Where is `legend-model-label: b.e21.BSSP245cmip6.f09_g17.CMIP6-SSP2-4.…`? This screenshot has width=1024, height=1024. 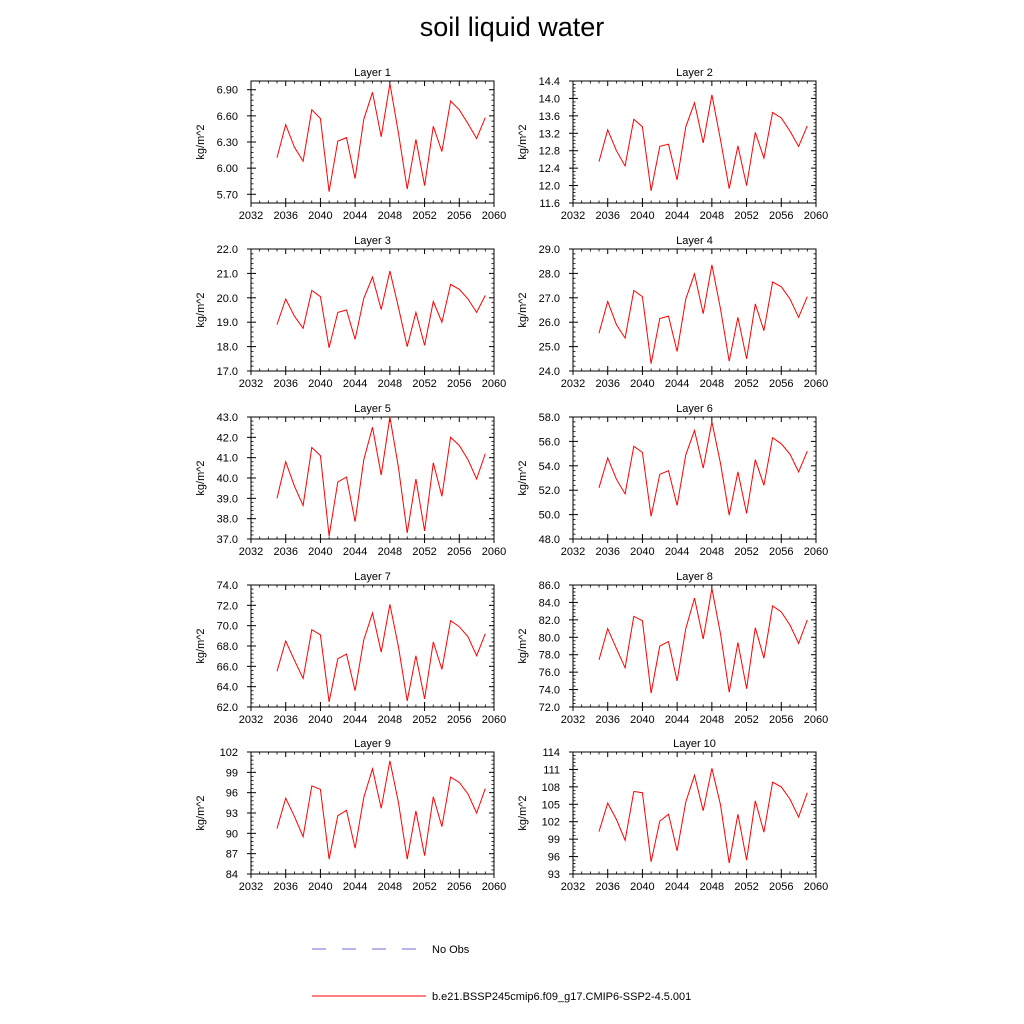 legend-model-label: b.e21.BSSP245cmip6.f09_g17.CMIP6-SSP2-4.… is located at coordinates (561, 997).